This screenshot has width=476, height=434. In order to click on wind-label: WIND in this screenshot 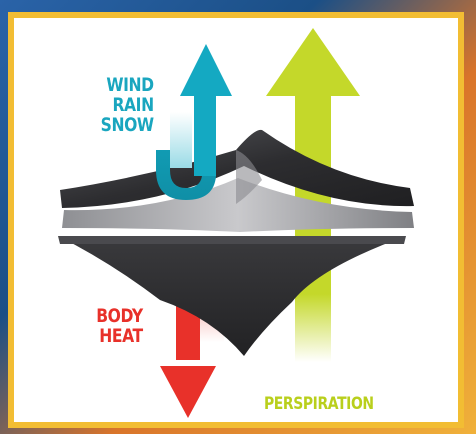, I will do `click(130, 85)`.